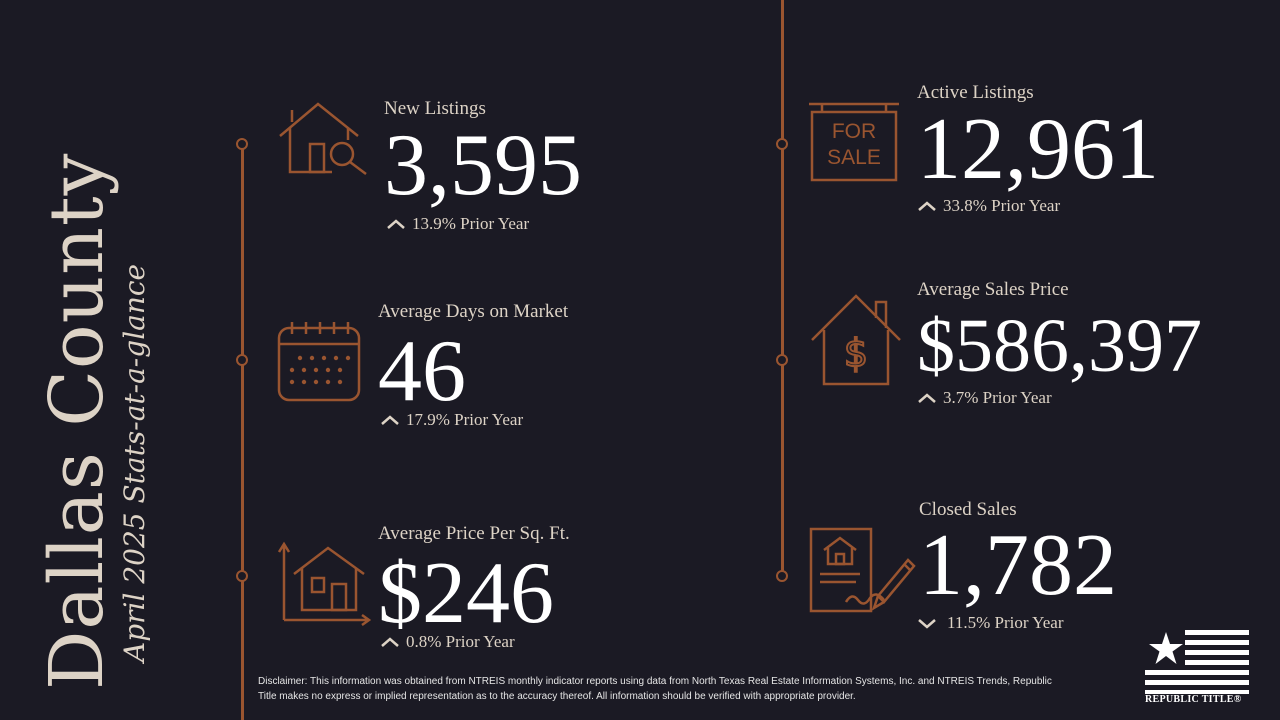  Describe the element at coordinates (1193, 699) in the screenshot. I see `logo-text: REPUBLIC TITLE®` at that location.